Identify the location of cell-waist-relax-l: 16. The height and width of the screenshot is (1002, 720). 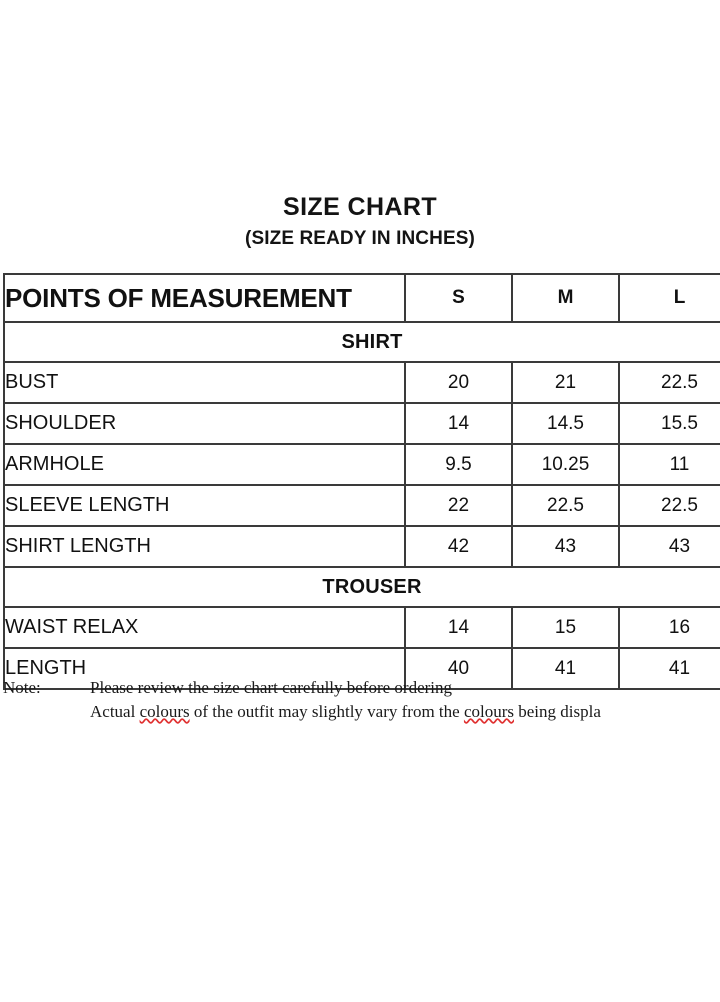
(669, 627).